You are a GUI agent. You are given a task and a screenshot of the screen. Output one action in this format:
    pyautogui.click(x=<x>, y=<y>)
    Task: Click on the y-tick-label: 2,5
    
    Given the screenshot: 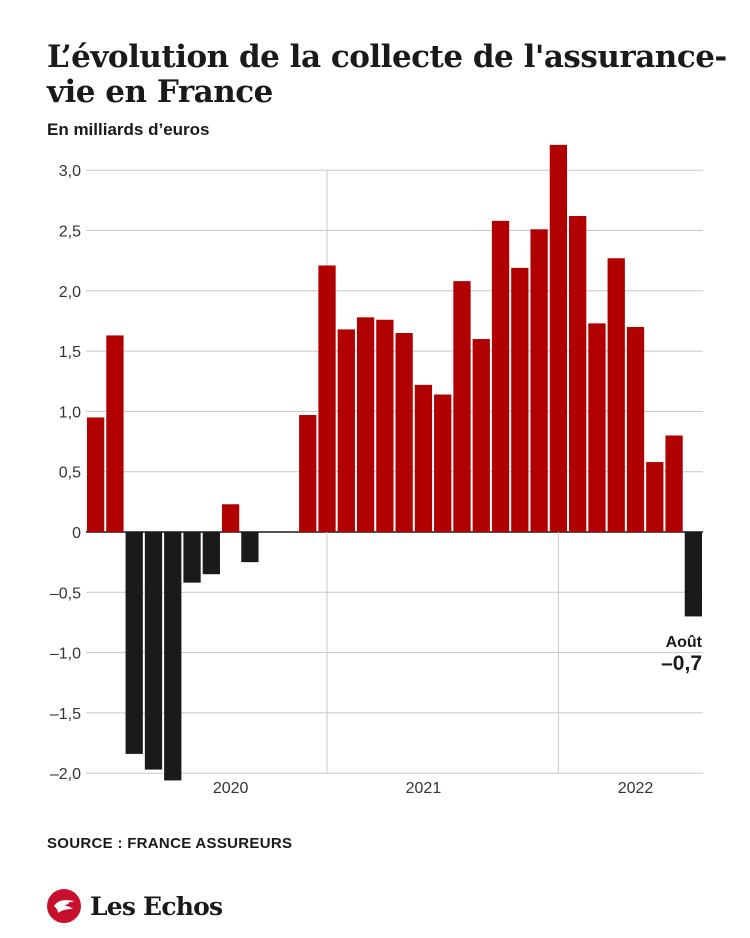 What is the action you would take?
    pyautogui.click(x=70, y=232)
    